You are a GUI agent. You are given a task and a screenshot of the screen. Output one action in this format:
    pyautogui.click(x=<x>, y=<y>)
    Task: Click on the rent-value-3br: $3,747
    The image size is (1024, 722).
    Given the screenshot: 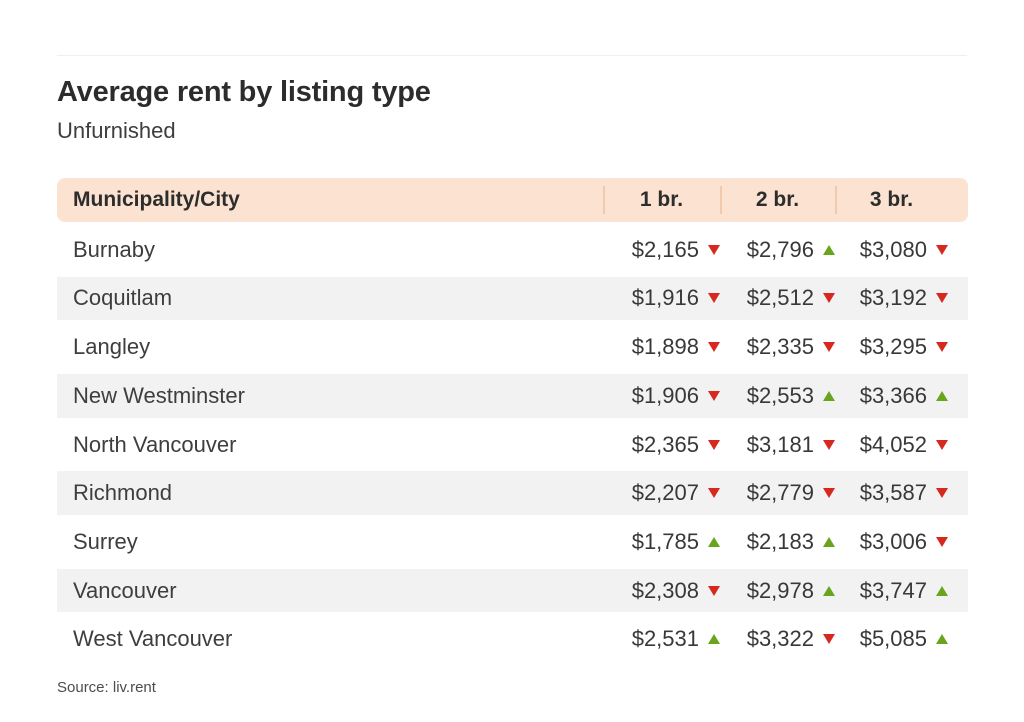 What is the action you would take?
    pyautogui.click(x=893, y=590)
    